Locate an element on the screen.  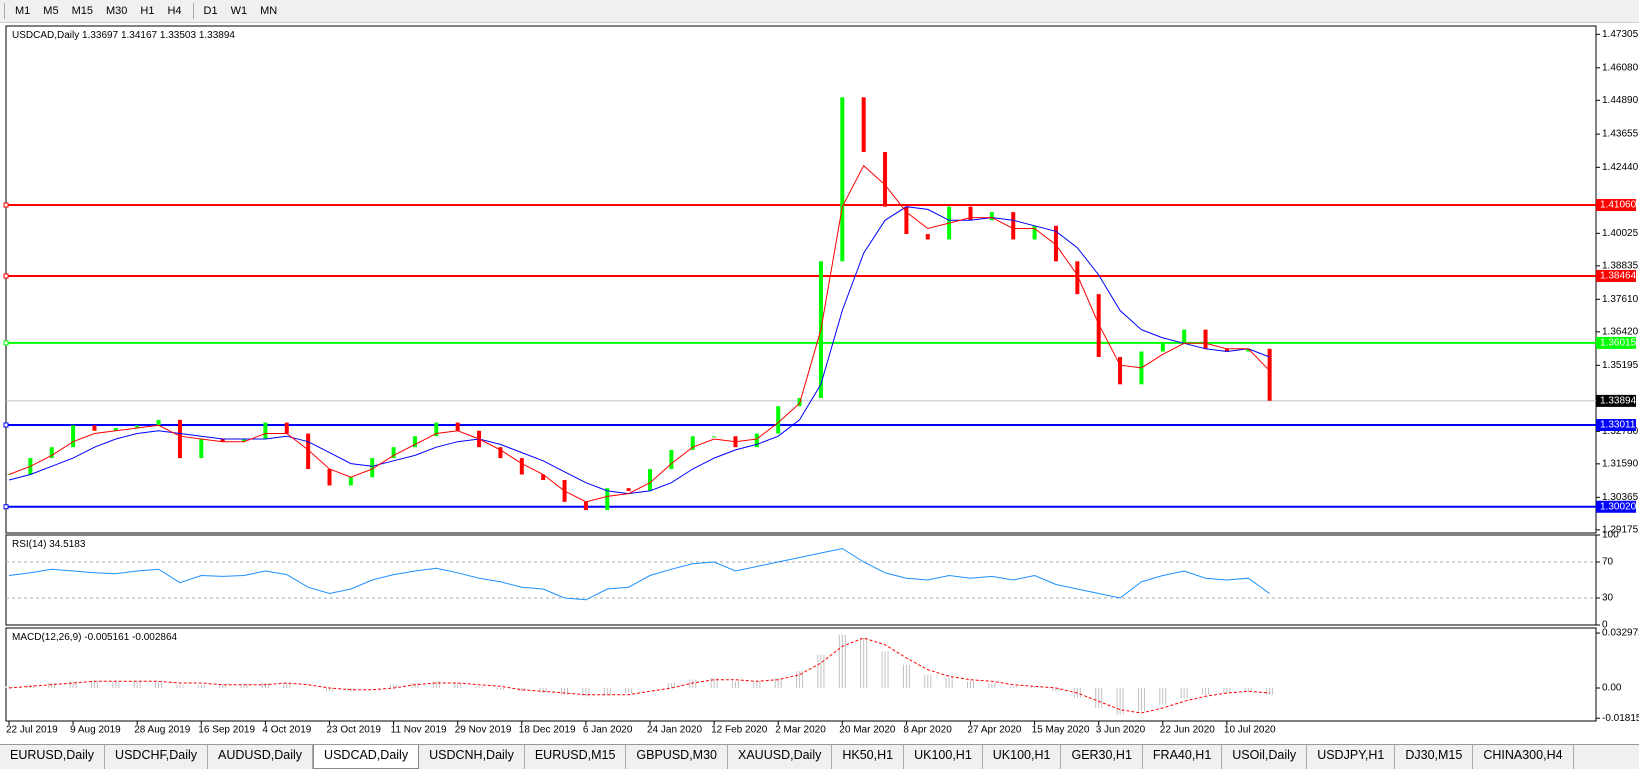
indicator-title: MACD(12,26,9) is located at coordinates (46, 637).